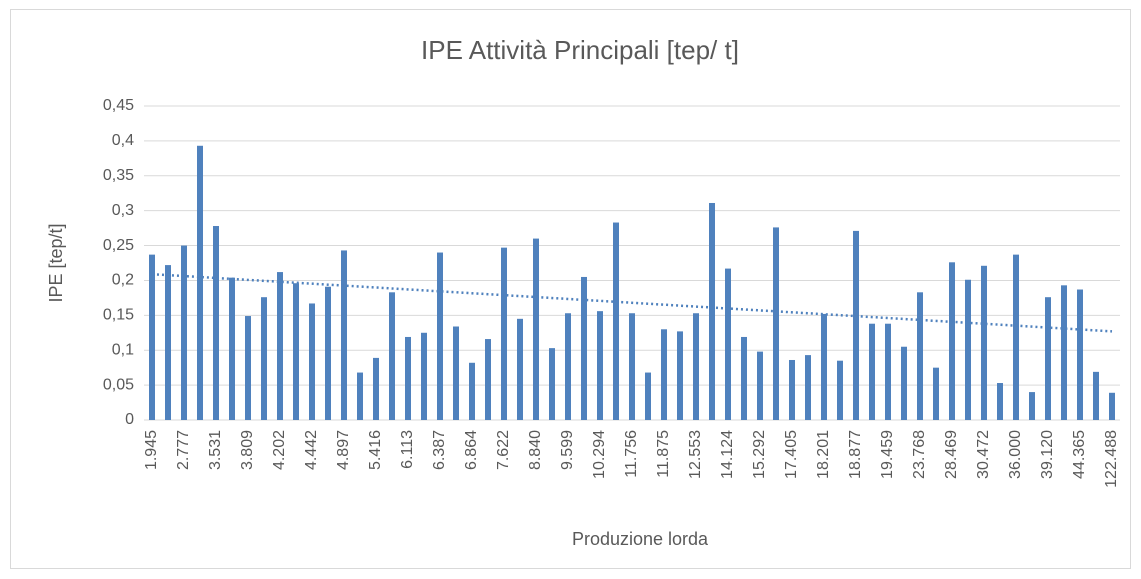 The height and width of the screenshot is (579, 1141). What do you see at coordinates (919, 454) in the screenshot?
I see `x-tick-label: 23.768` at bounding box center [919, 454].